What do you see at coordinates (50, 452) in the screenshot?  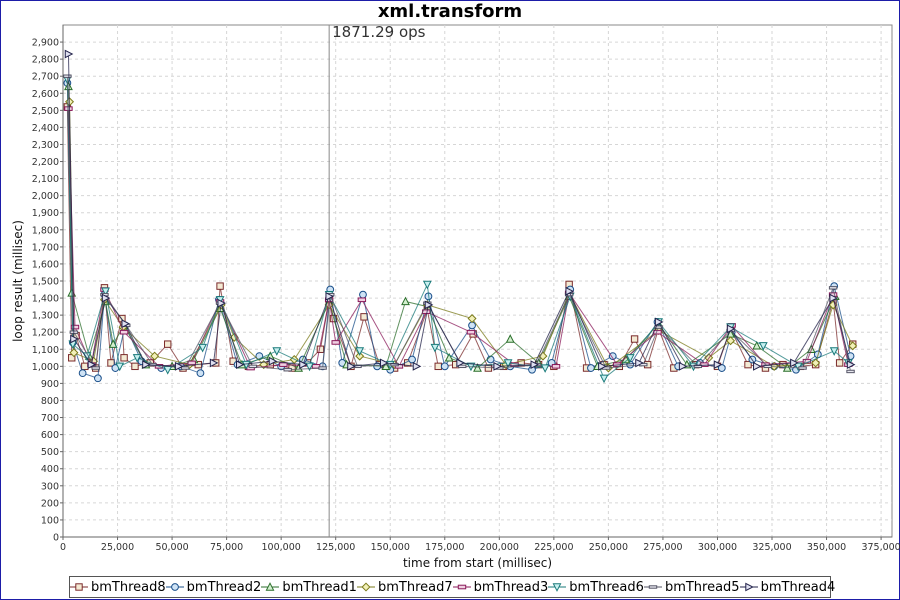 I see `y-tick-label: 500` at bounding box center [50, 452].